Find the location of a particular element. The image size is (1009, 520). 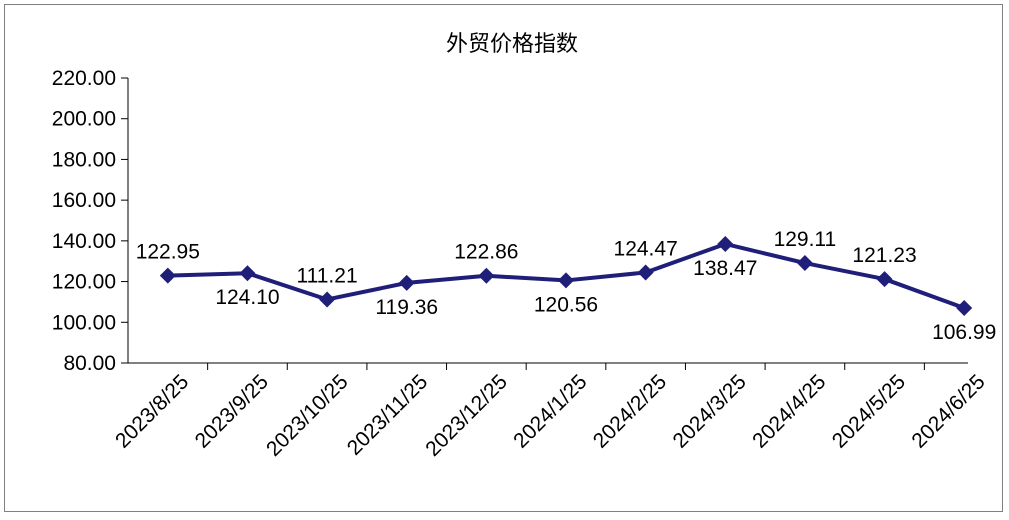

x-tick-label: 2024/5/25 is located at coordinates (869, 411).